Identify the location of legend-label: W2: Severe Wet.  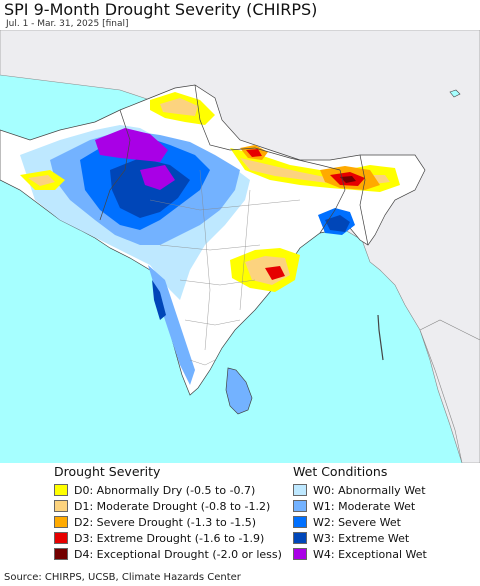
(357, 522).